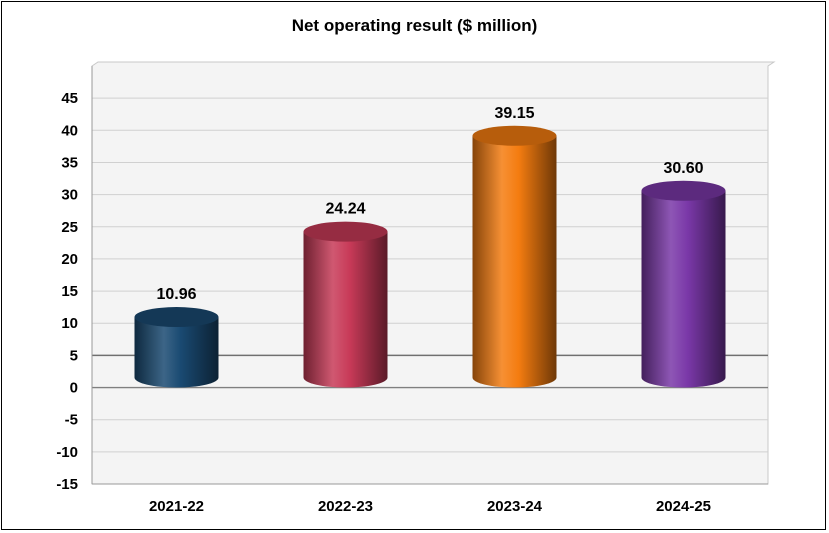  Describe the element at coordinates (71, 420) in the screenshot. I see `y-tick-label: -5` at that location.